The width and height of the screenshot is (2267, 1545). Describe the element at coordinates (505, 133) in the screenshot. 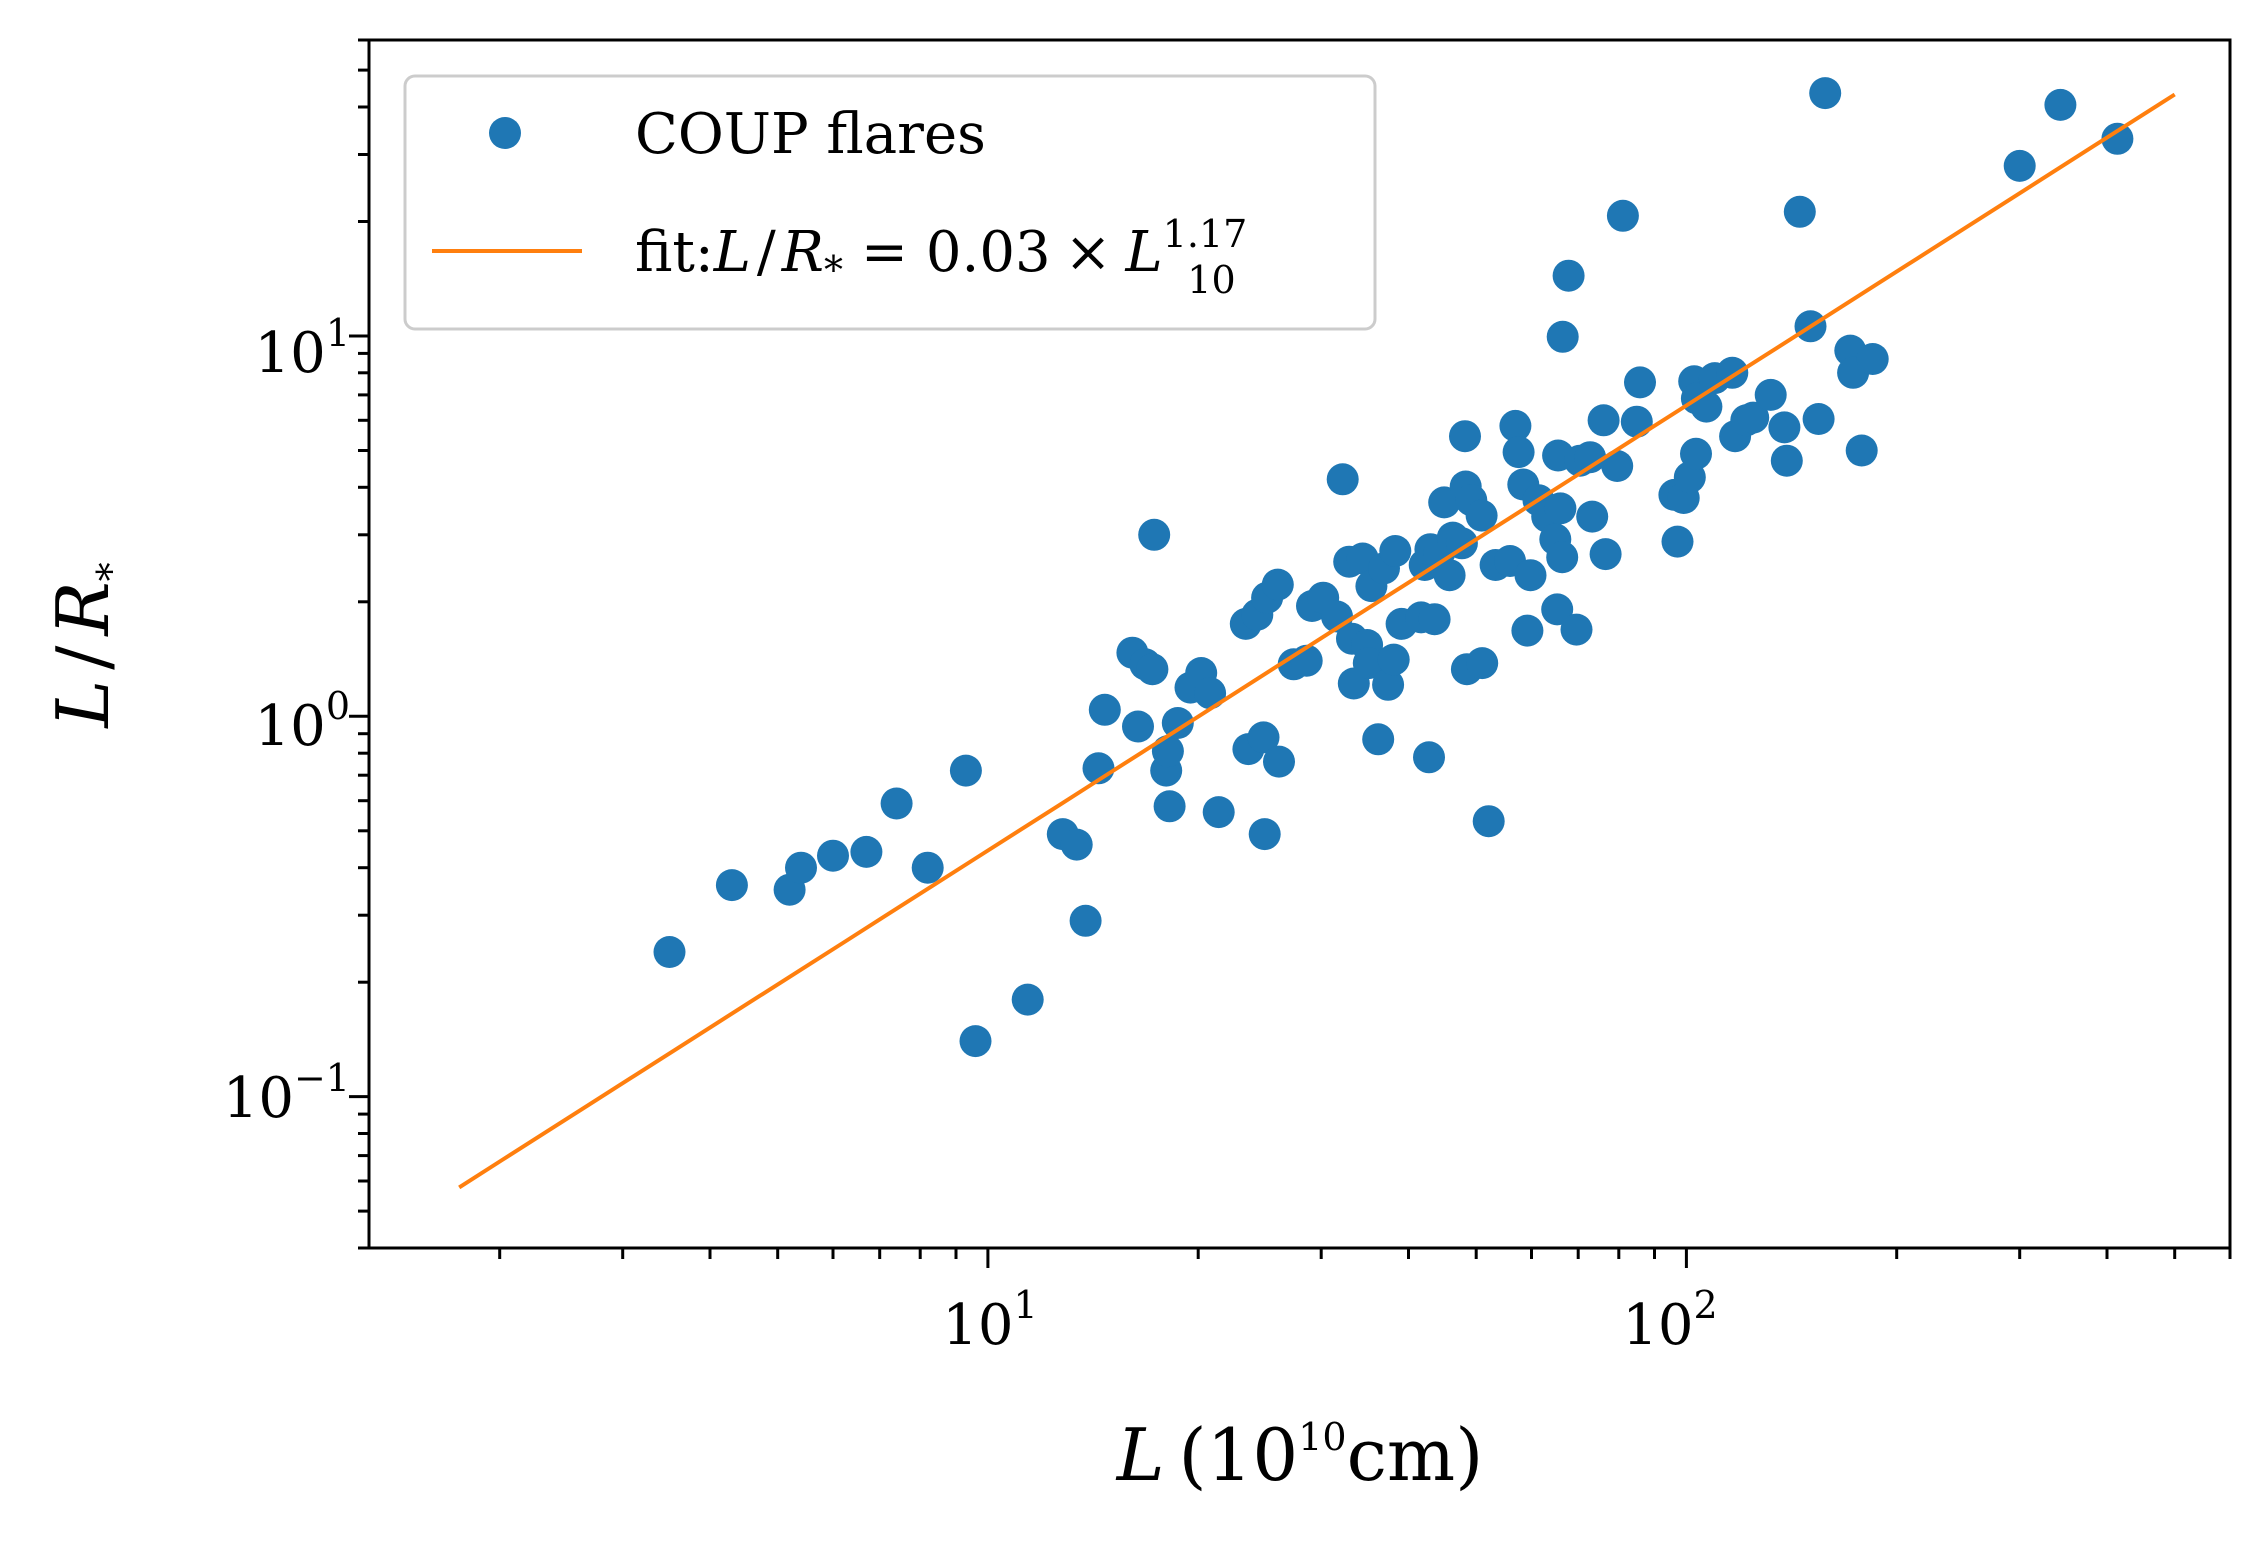

I see `legend-scatter-marker` at that location.